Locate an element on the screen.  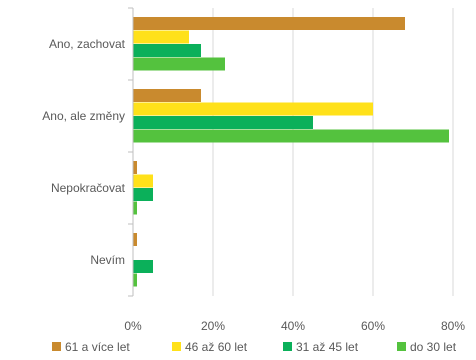
category-label: Ano, zachovat is located at coordinates (87, 44).